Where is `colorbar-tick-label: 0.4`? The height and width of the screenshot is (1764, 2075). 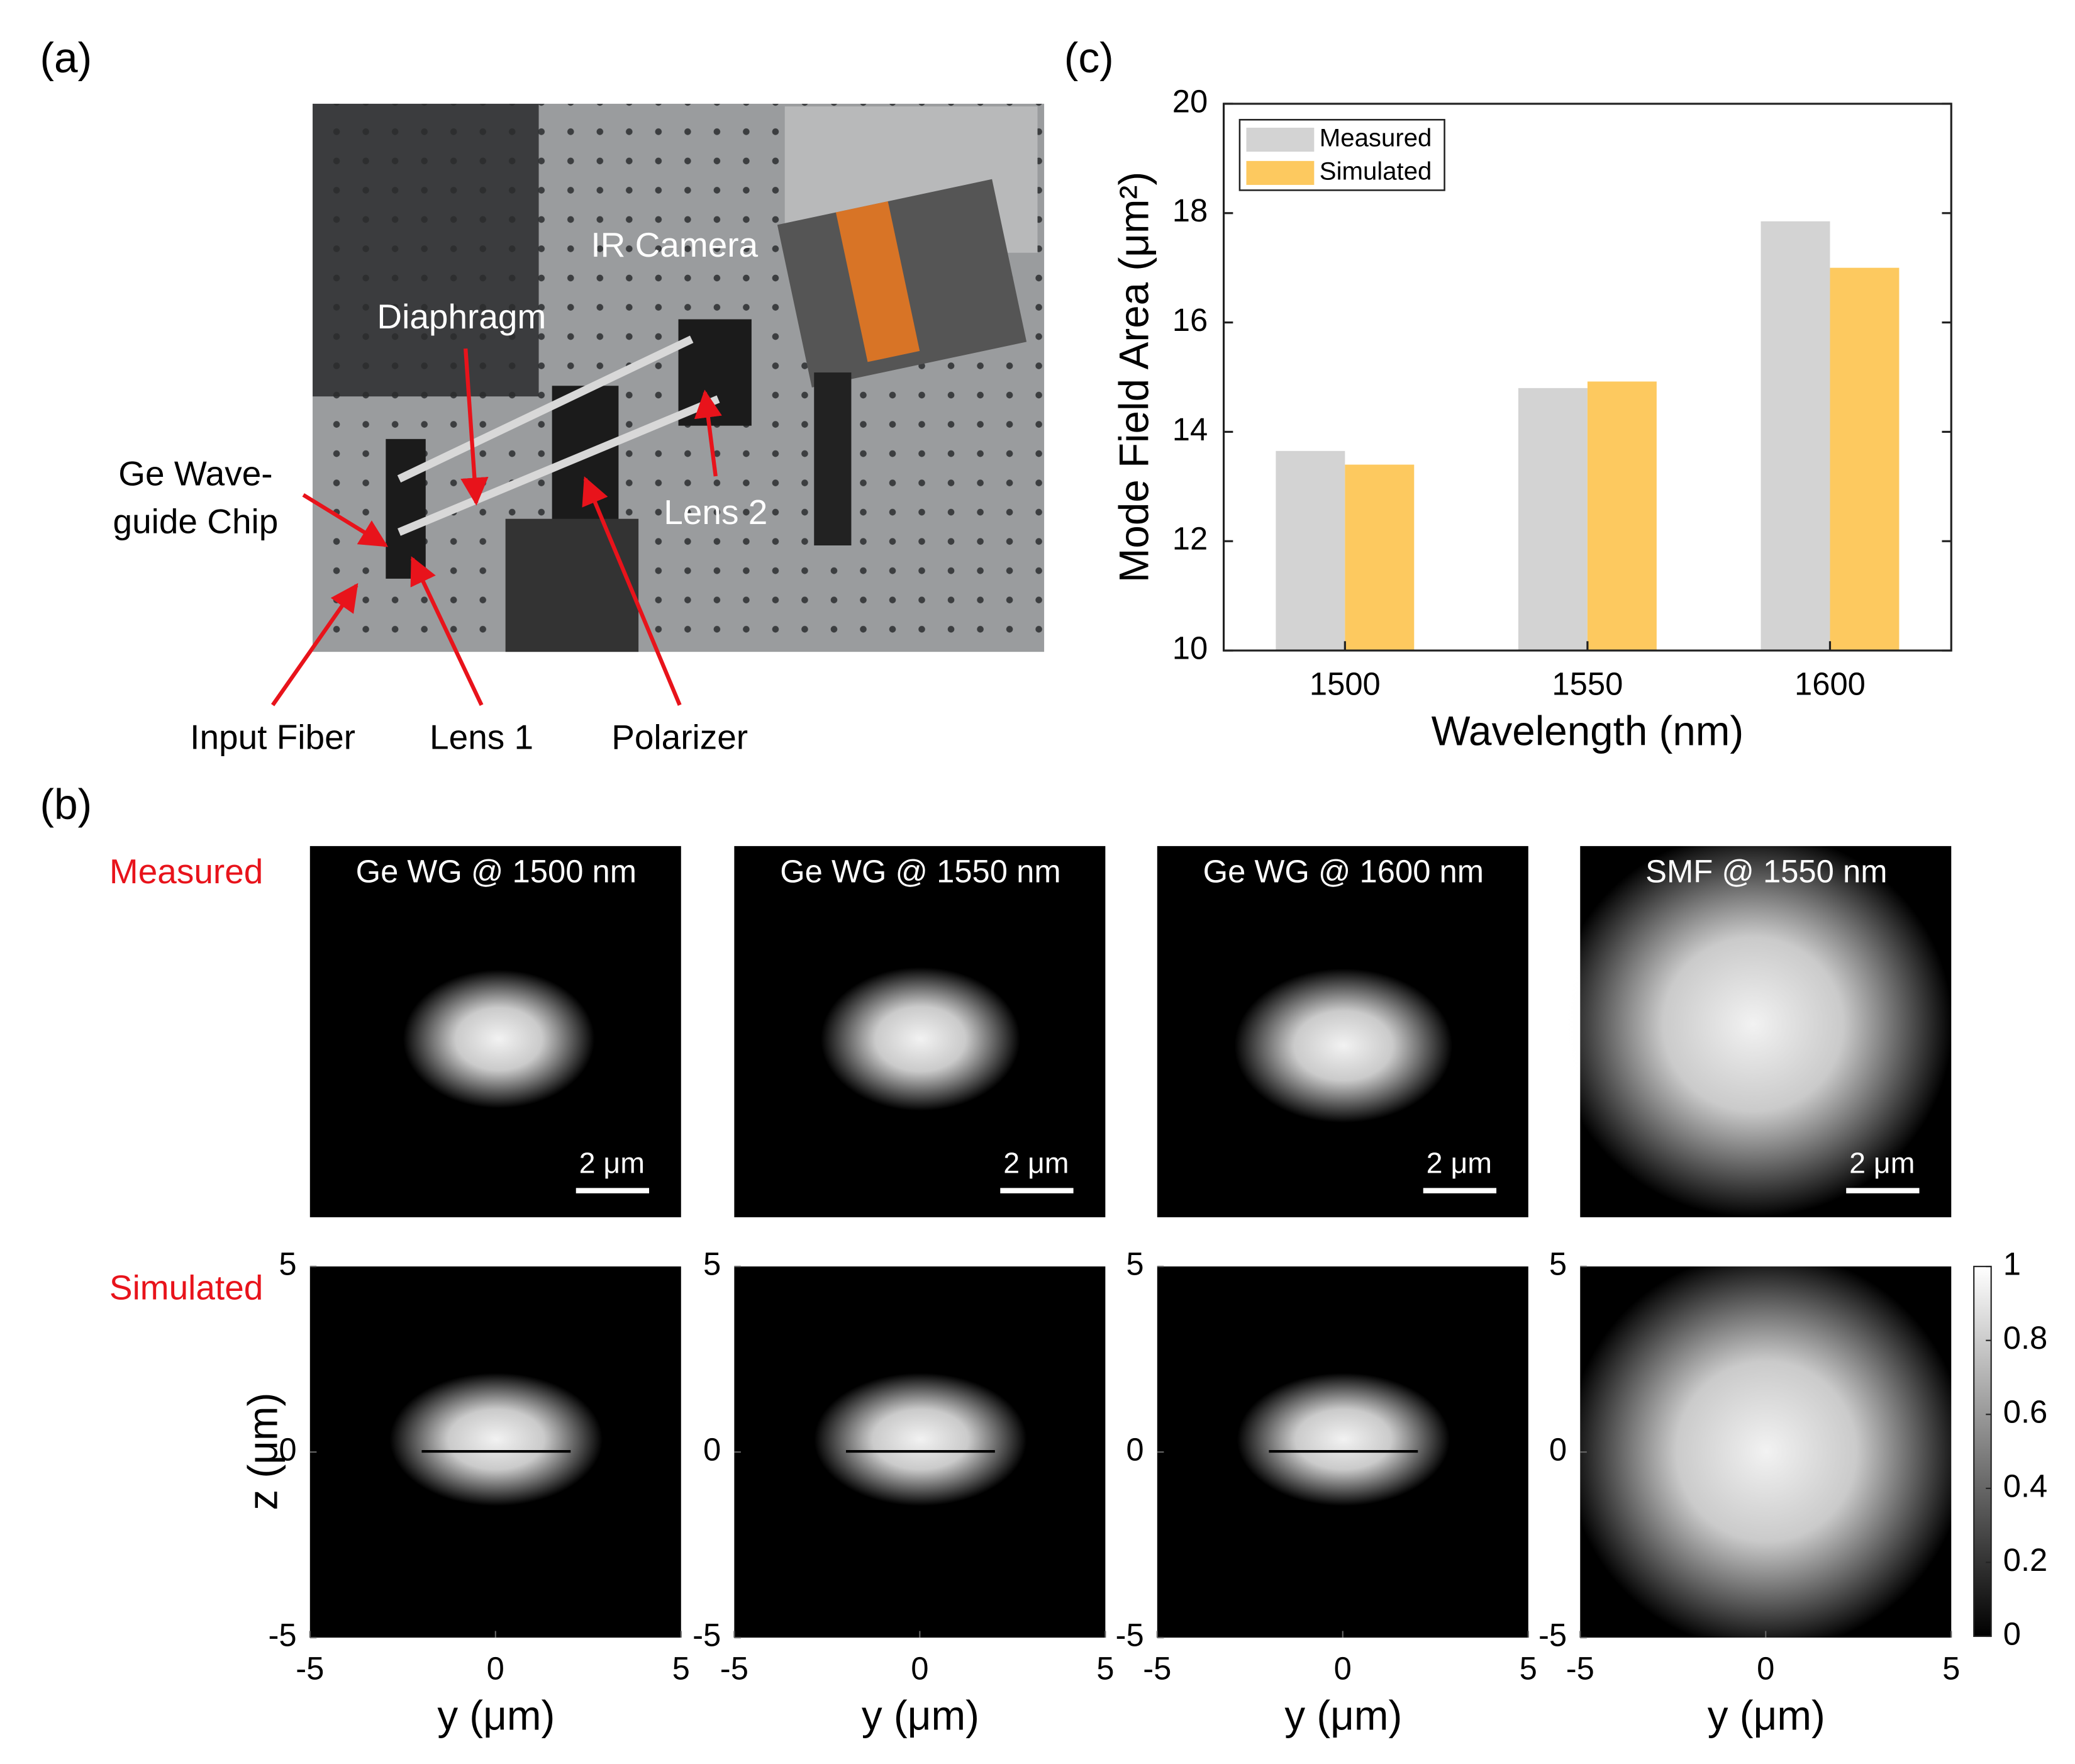
colorbar-tick-label: 0.4 is located at coordinates (2025, 1486).